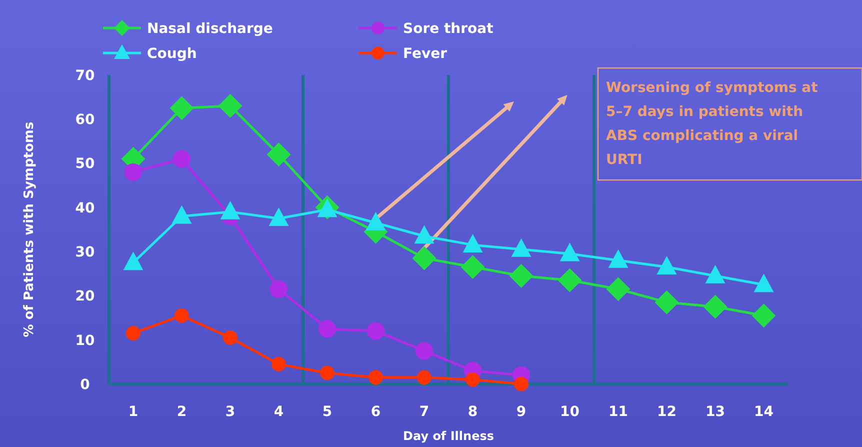 The width and height of the screenshot is (862, 447). I want to click on x-tick-label: 2, so click(181, 412).